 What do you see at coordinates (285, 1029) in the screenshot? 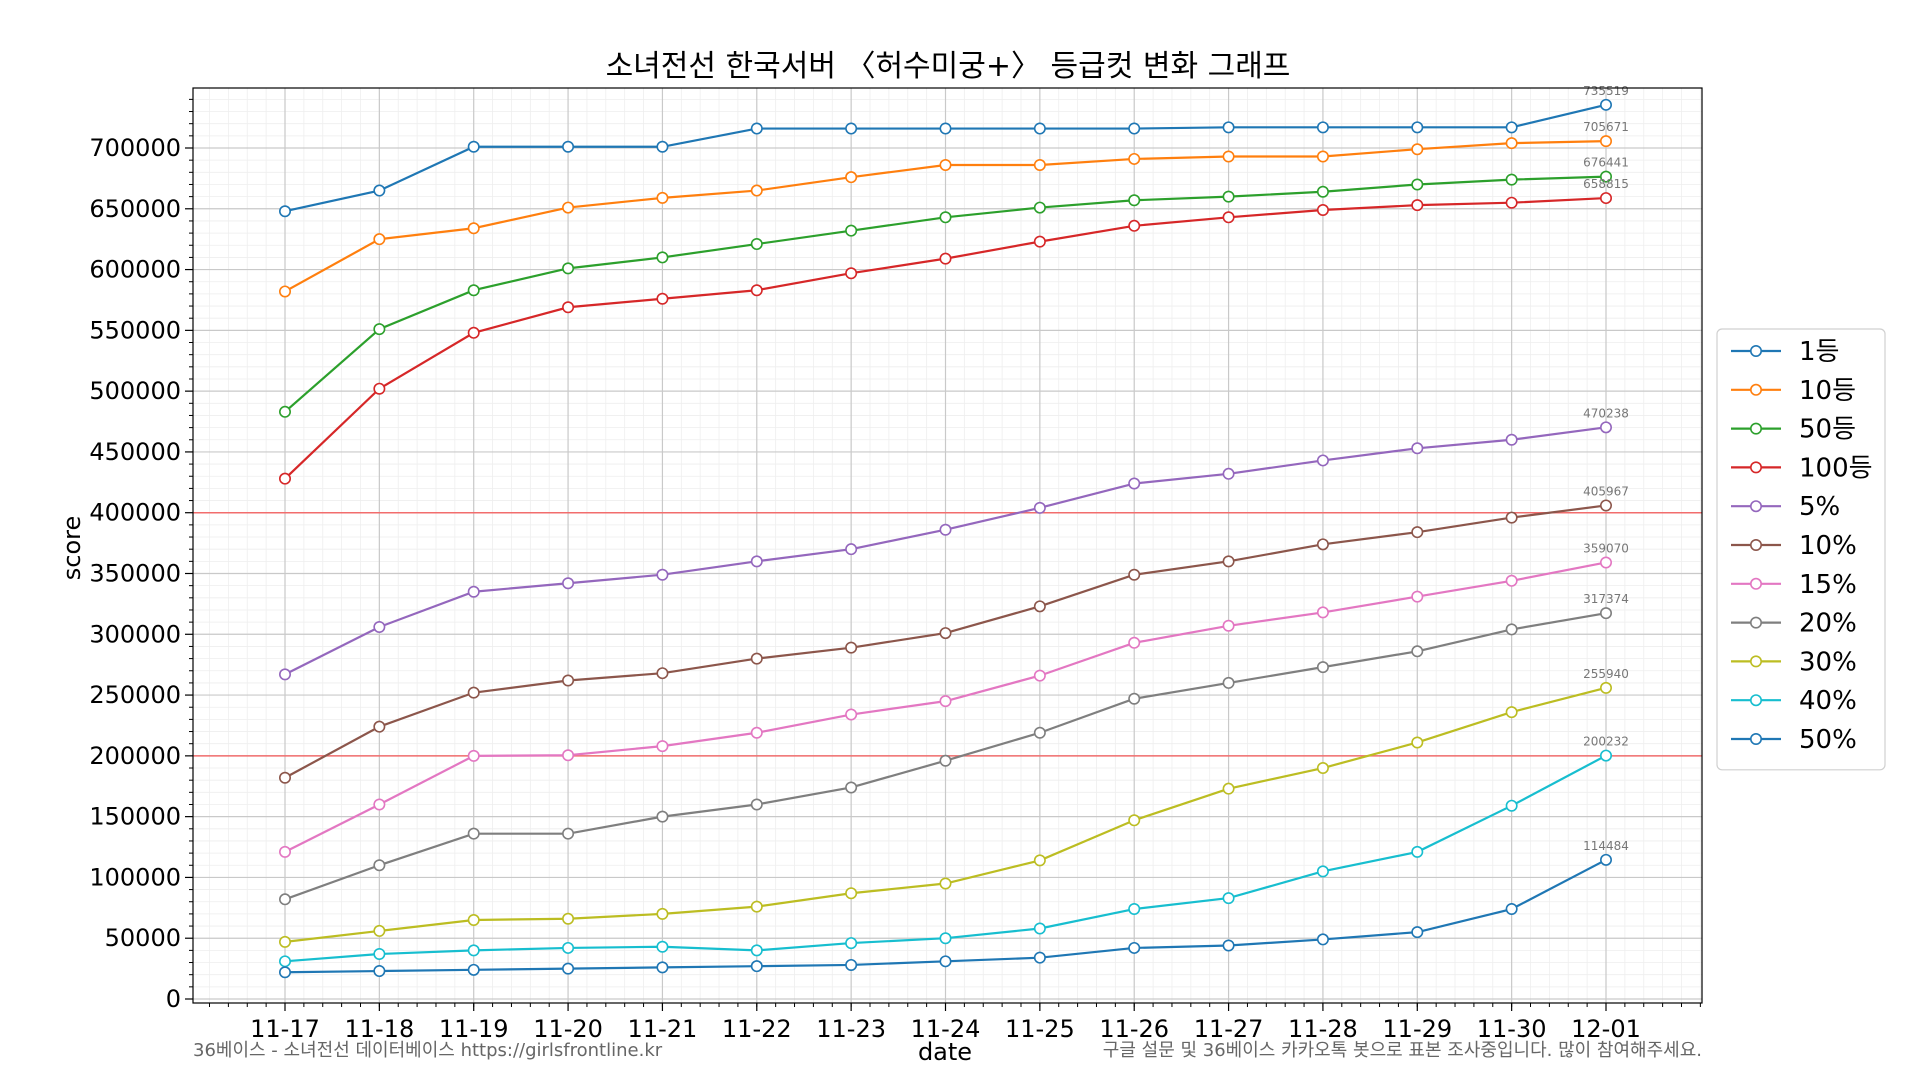
I see `x-tick-label: 11-17` at bounding box center [285, 1029].